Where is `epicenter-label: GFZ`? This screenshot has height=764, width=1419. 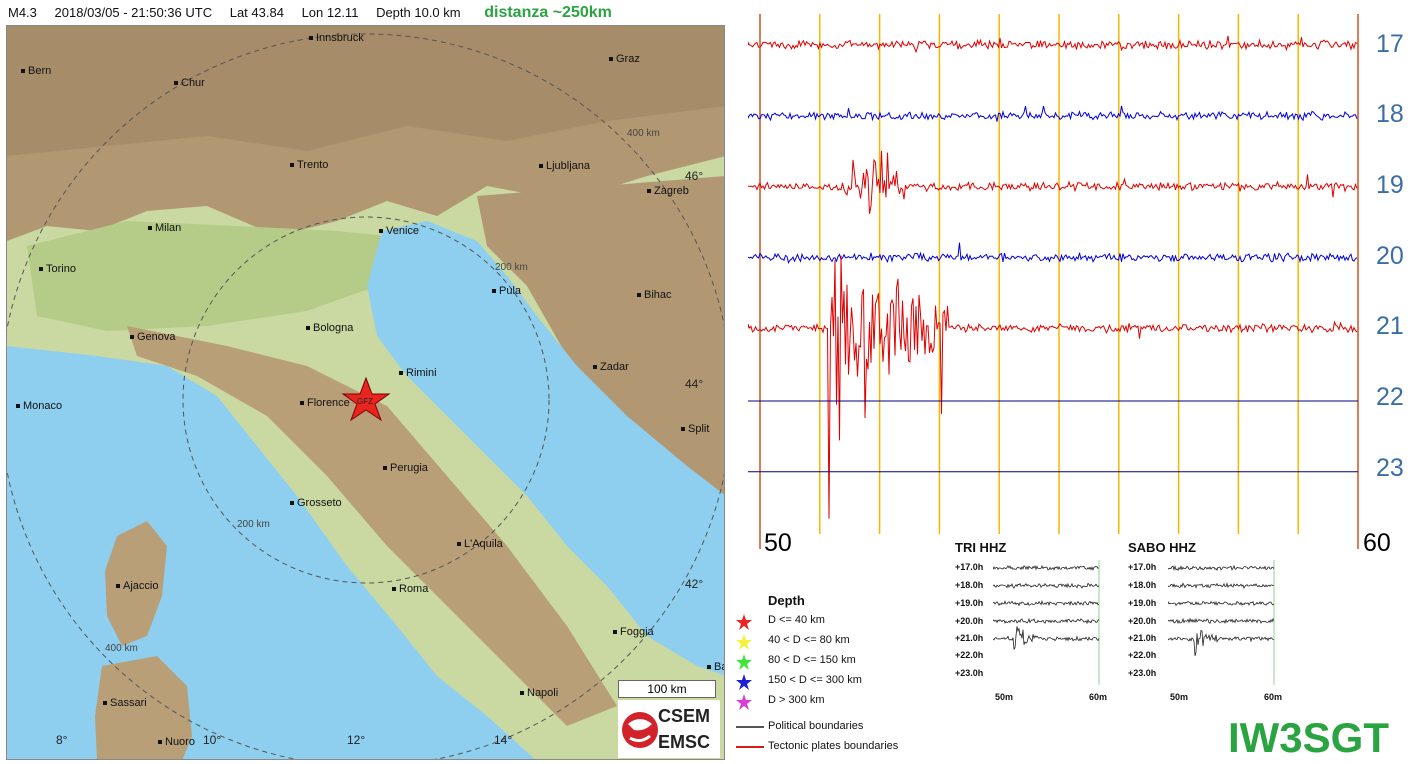
epicenter-label: GFZ is located at coordinates (365, 401).